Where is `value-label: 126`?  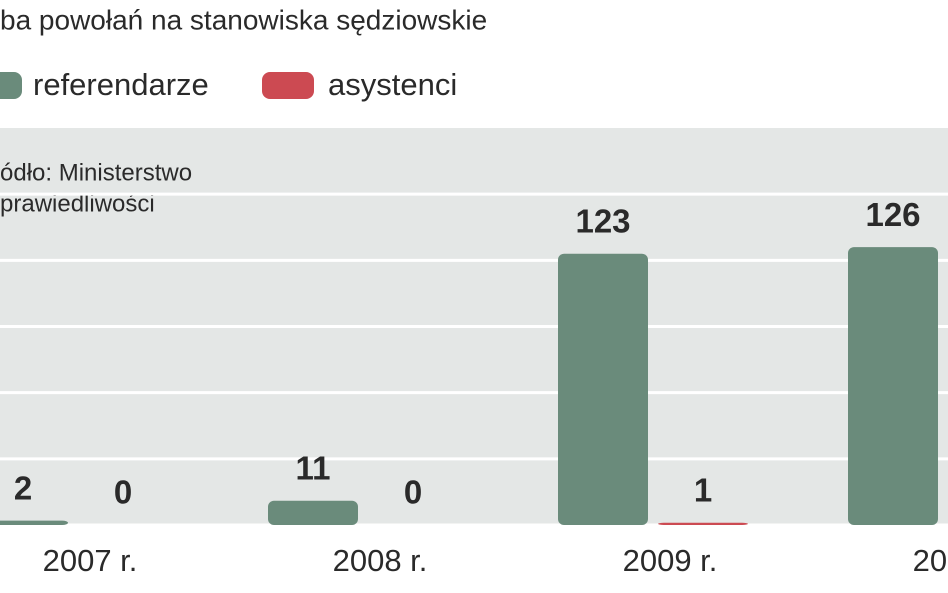 value-label: 126 is located at coordinates (892, 214).